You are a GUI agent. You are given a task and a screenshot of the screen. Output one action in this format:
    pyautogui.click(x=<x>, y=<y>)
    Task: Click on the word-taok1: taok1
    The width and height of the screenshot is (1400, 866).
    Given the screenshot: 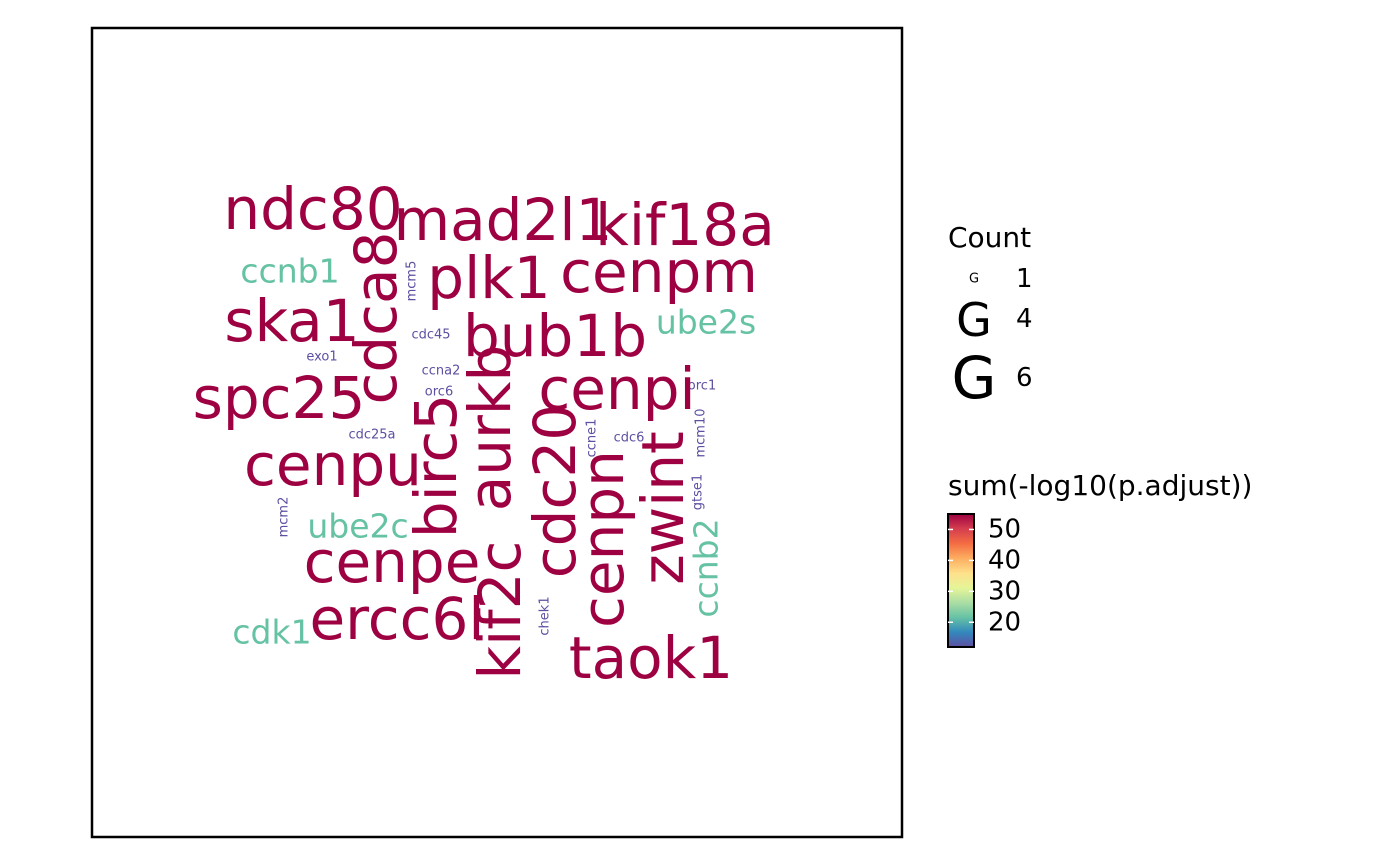 What is the action you would take?
    pyautogui.click(x=651, y=658)
    